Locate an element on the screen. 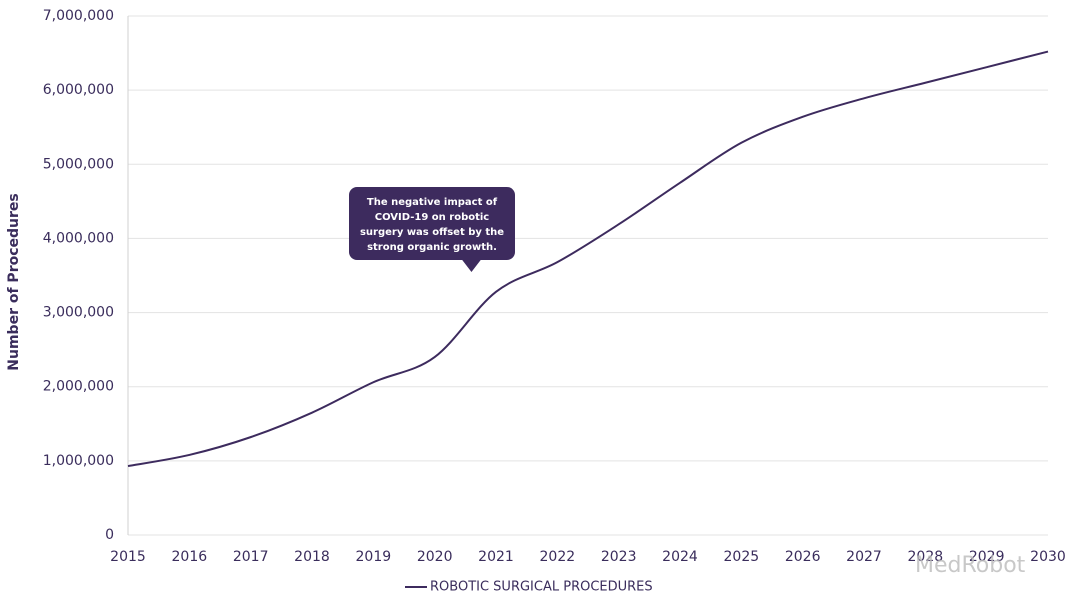 The width and height of the screenshot is (1080, 608). x-tick-label: 2019 is located at coordinates (374, 557).